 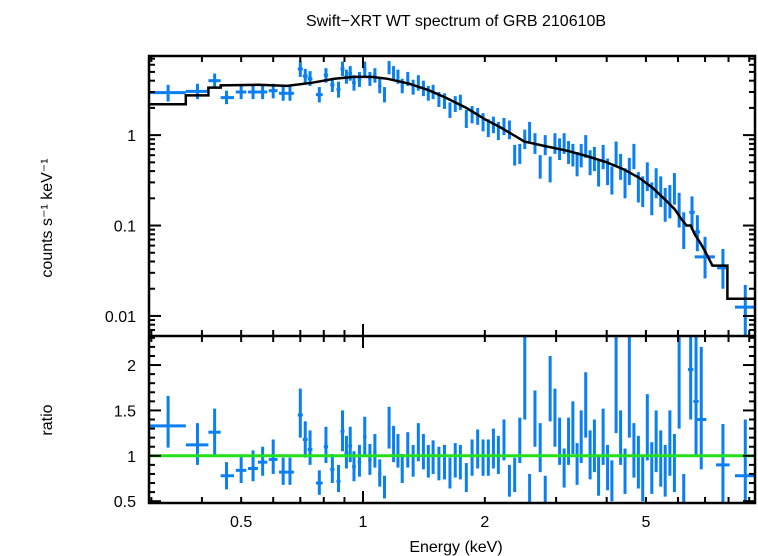 I want to click on y-tick-label: 0.5, so click(x=125, y=502).